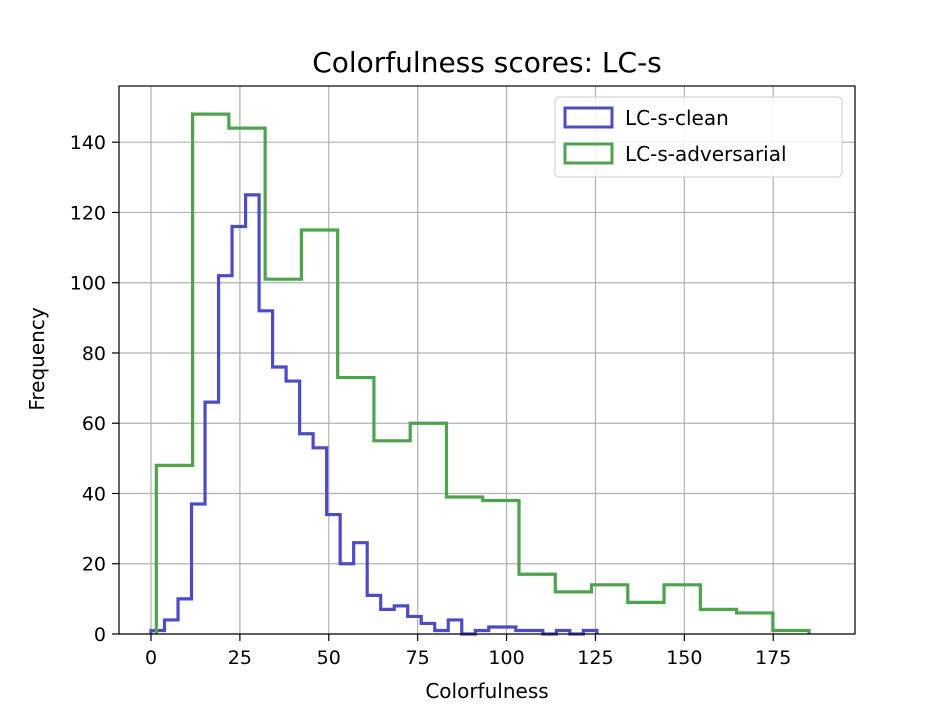 The height and width of the screenshot is (713, 951). Describe the element at coordinates (94, 424) in the screenshot. I see `y-tick-label: 60` at that location.